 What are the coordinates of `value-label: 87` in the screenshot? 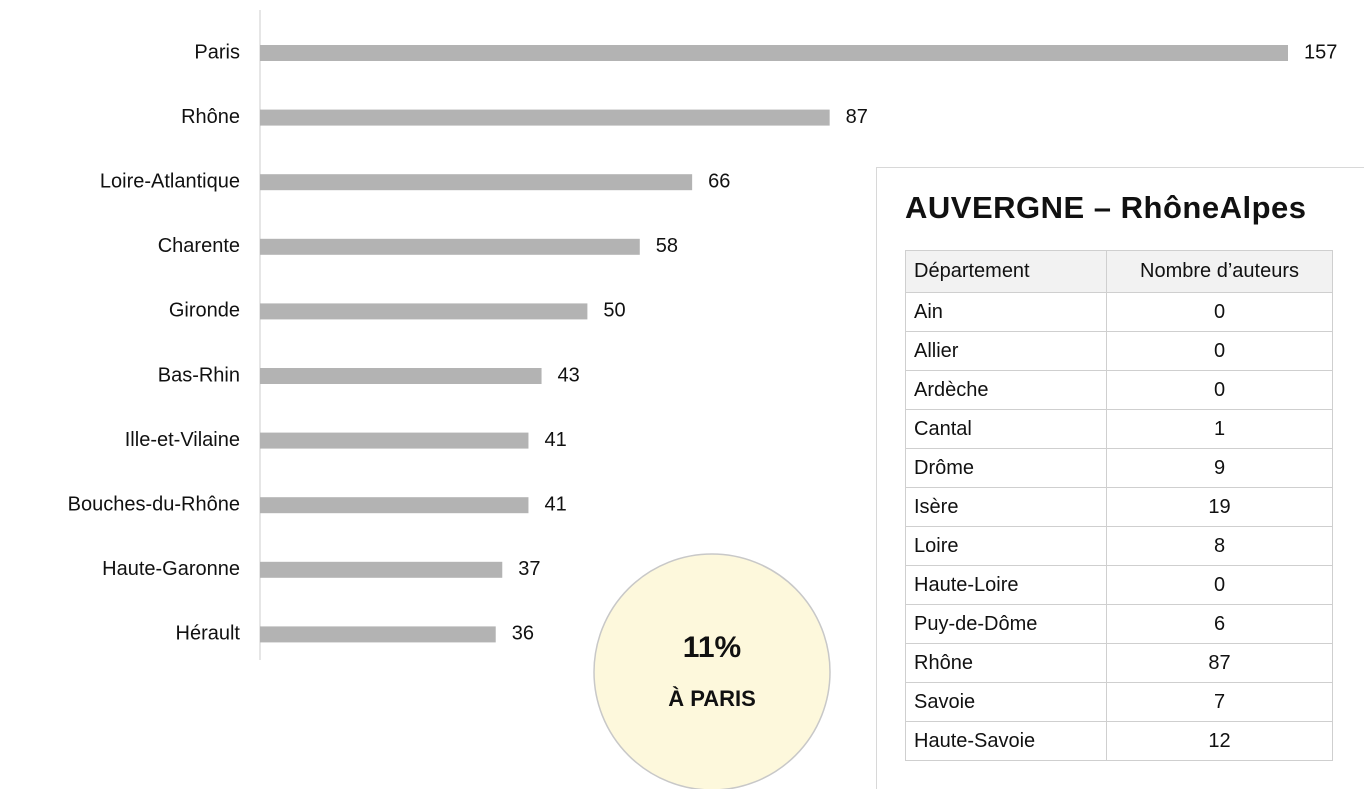 It's located at (857, 117).